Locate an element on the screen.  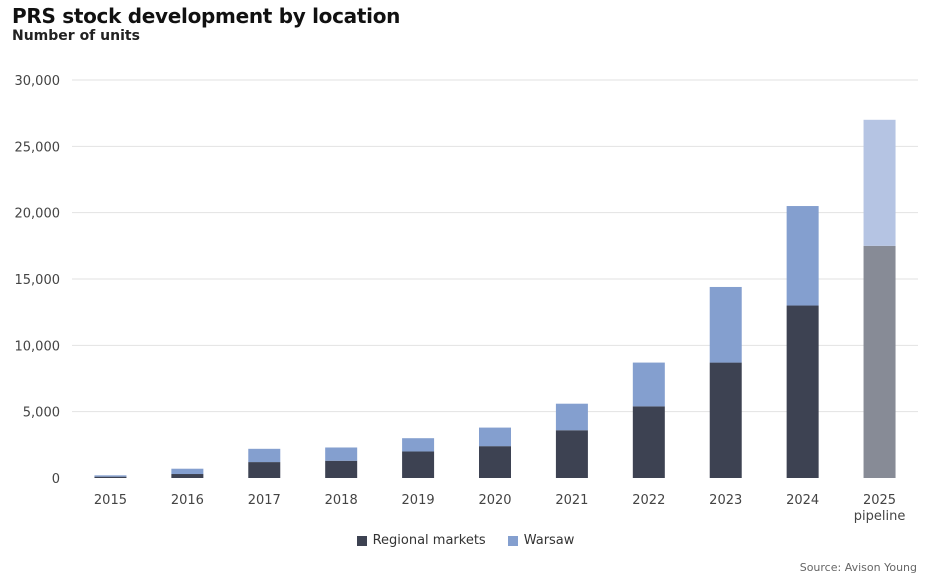
y-tick-label: 5,000 is located at coordinates (41, 413).